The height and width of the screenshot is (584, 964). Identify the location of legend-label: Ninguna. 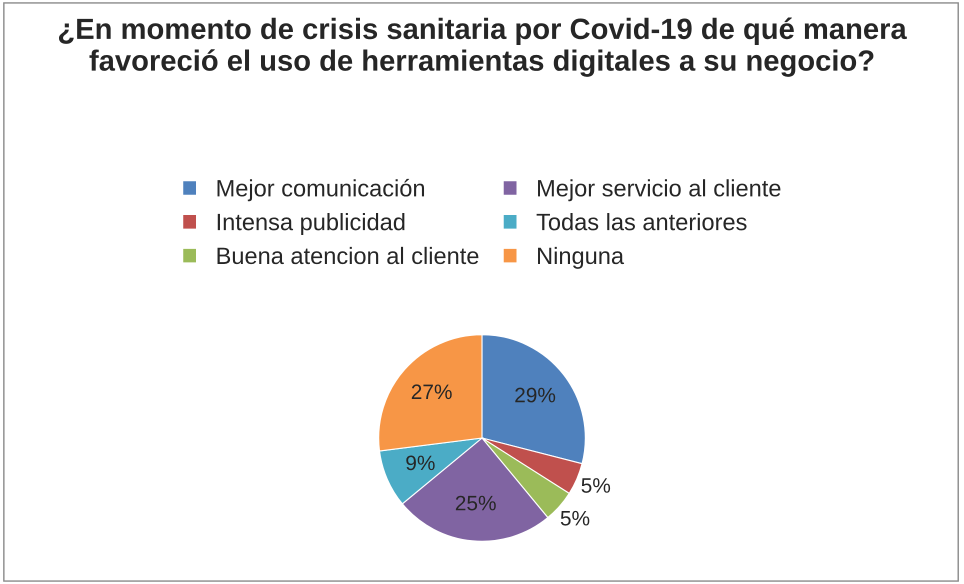
(581, 257).